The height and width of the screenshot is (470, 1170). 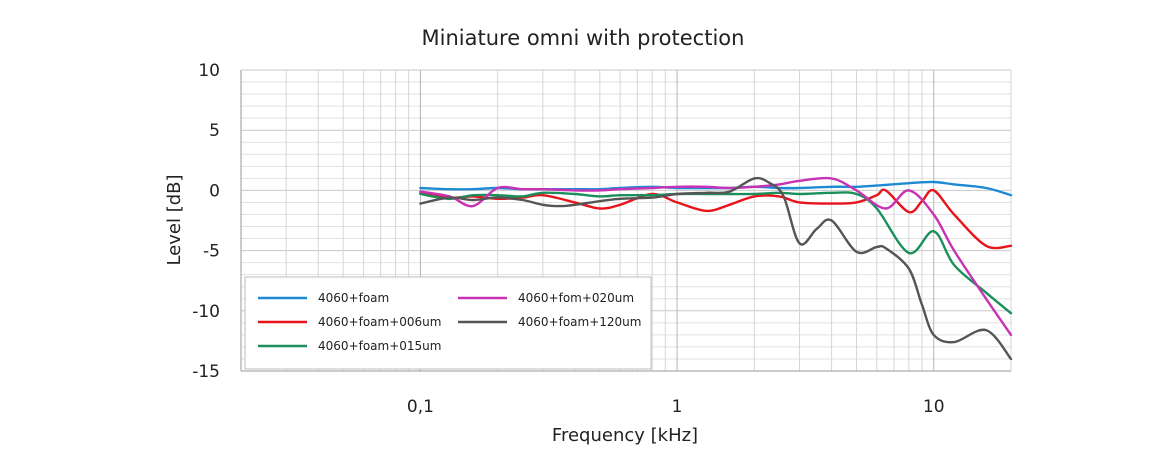 I want to click on legend-label-3: 4060+foam+015um, so click(x=379, y=346).